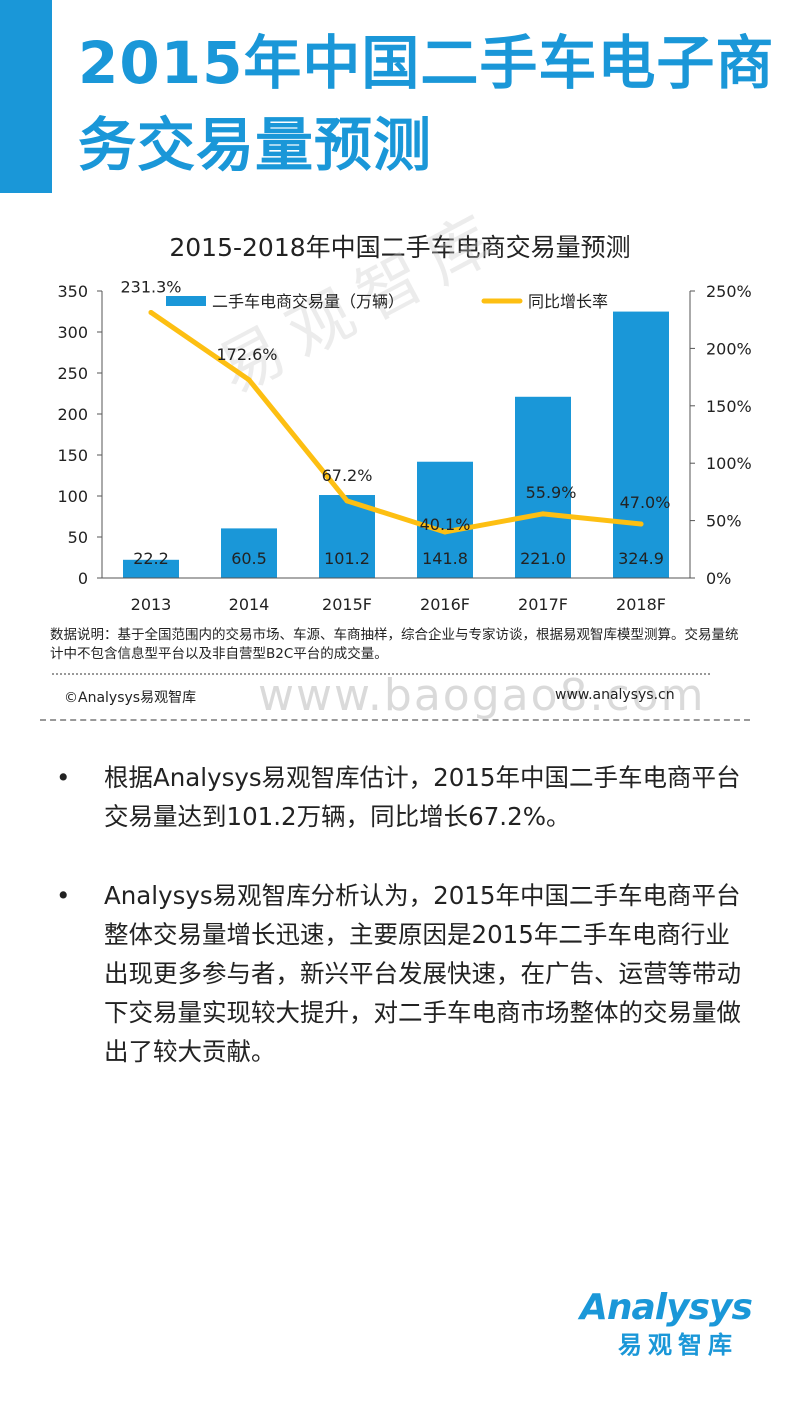 The width and height of the screenshot is (800, 1423). I want to click on axes, so click(396, 435).